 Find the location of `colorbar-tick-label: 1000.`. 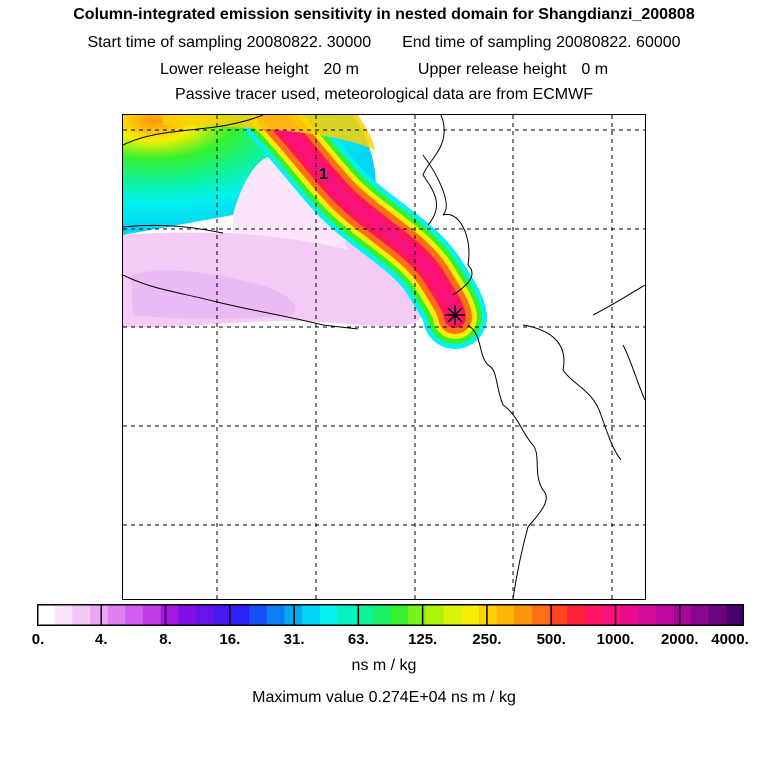

colorbar-tick-label: 1000. is located at coordinates (615, 639).